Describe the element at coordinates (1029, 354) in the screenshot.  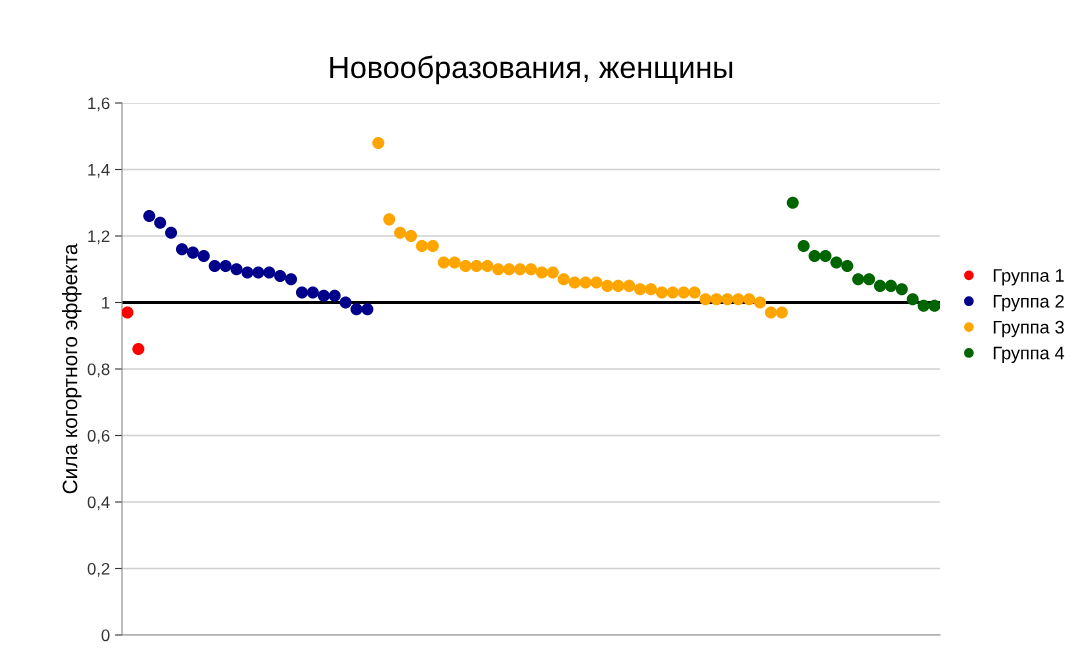
I see `legend-label: Группа 4` at that location.